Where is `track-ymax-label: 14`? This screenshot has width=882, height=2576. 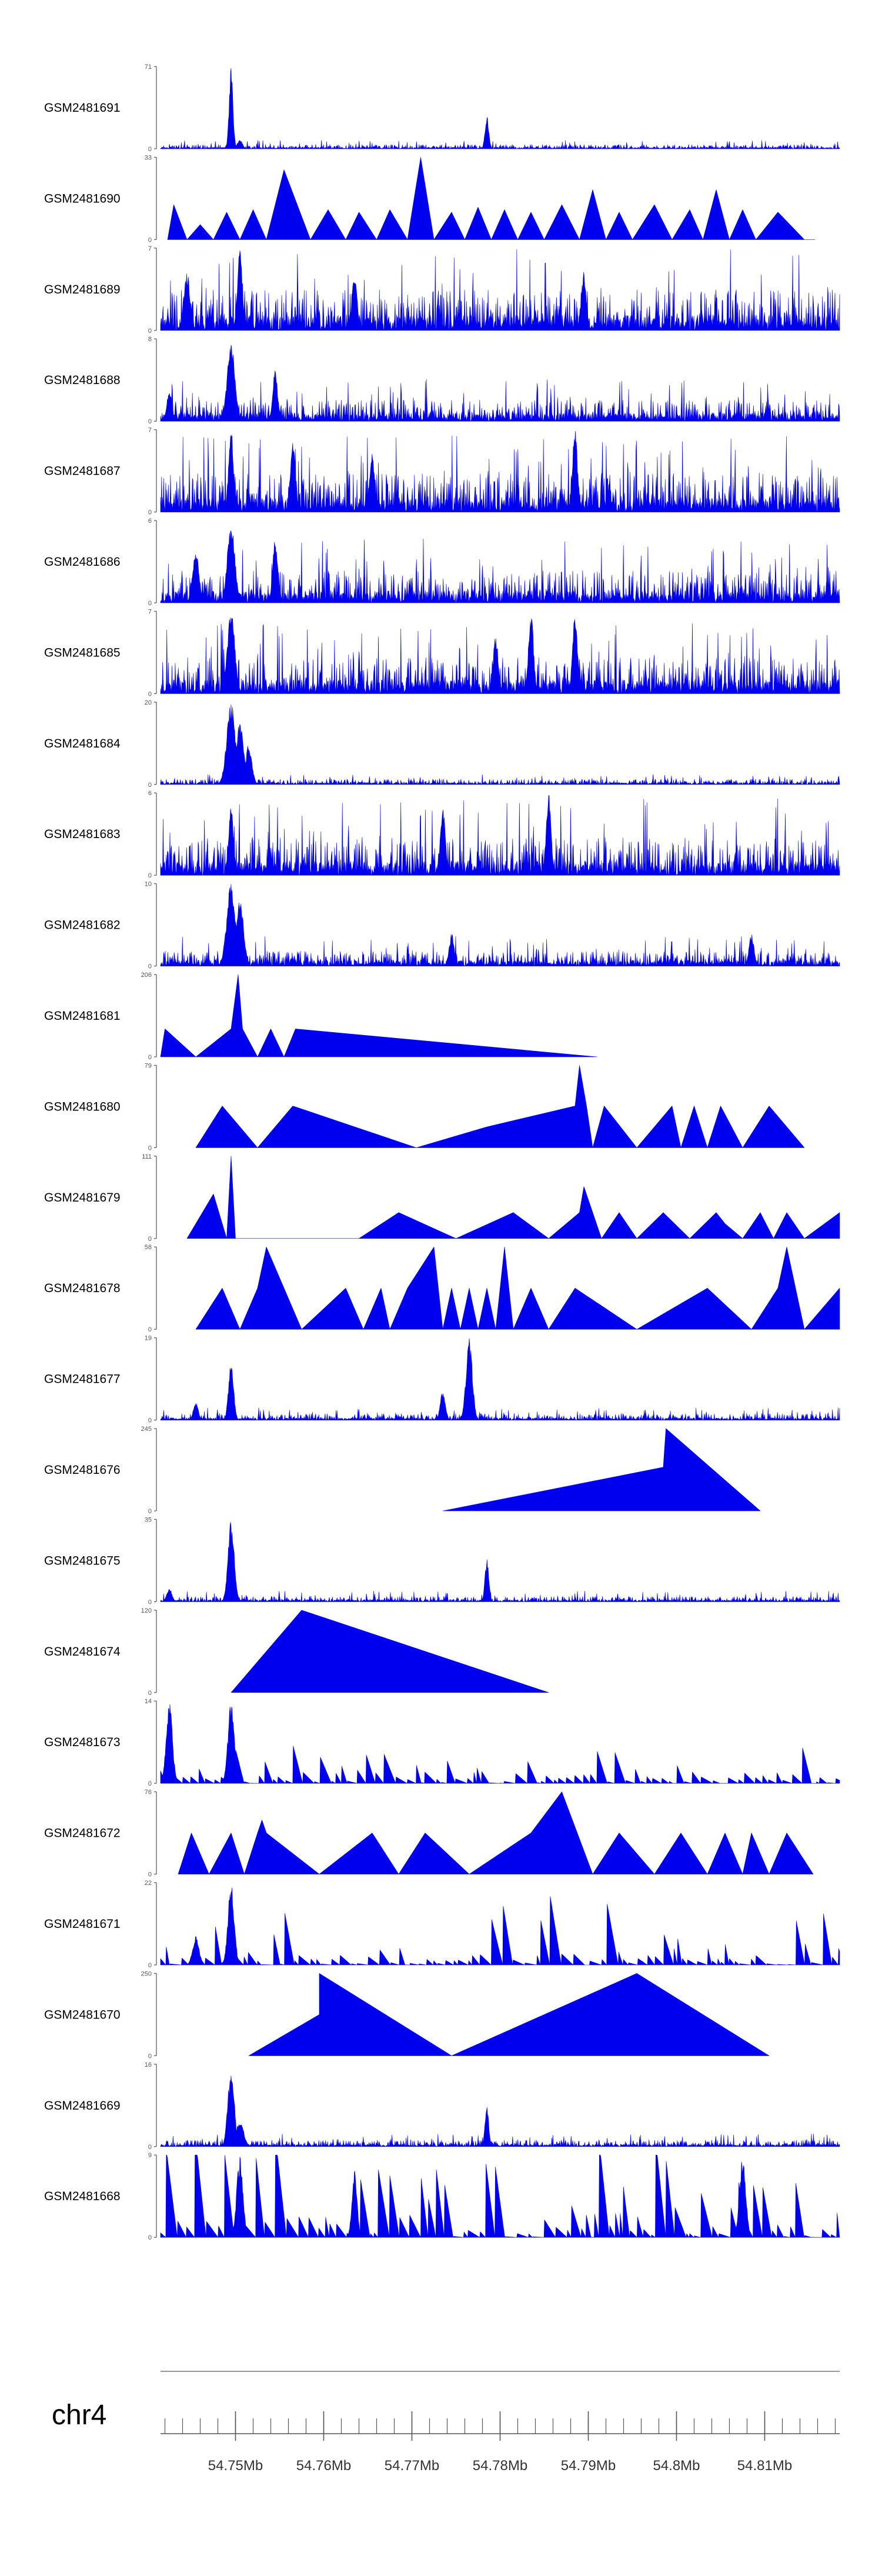
track-ymax-label: 14 is located at coordinates (148, 1701).